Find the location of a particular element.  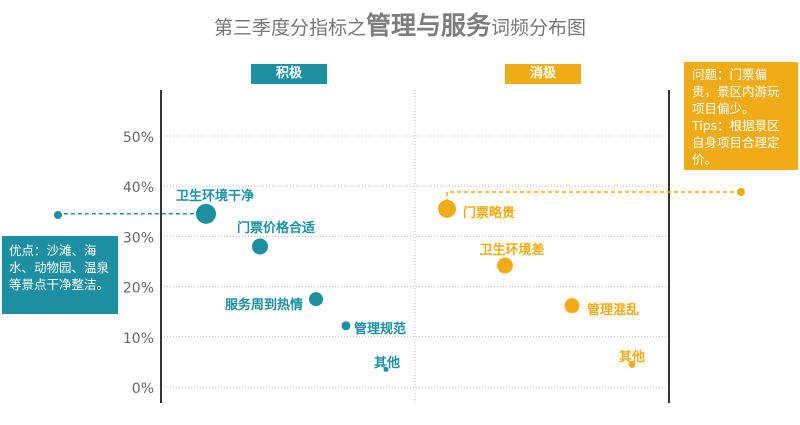

negative-panel-label: 消极 is located at coordinates (543, 74).